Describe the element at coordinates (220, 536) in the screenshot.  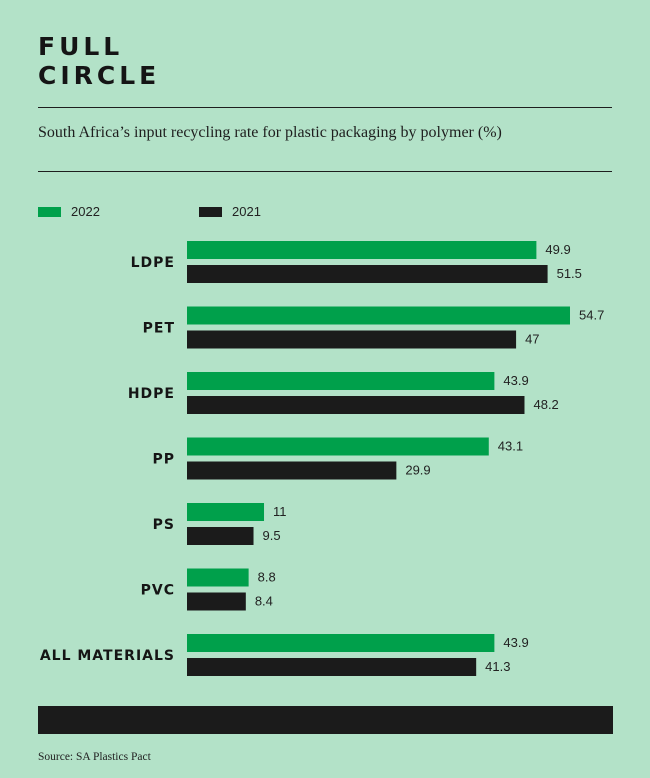
I see `bar-ps-2021` at that location.